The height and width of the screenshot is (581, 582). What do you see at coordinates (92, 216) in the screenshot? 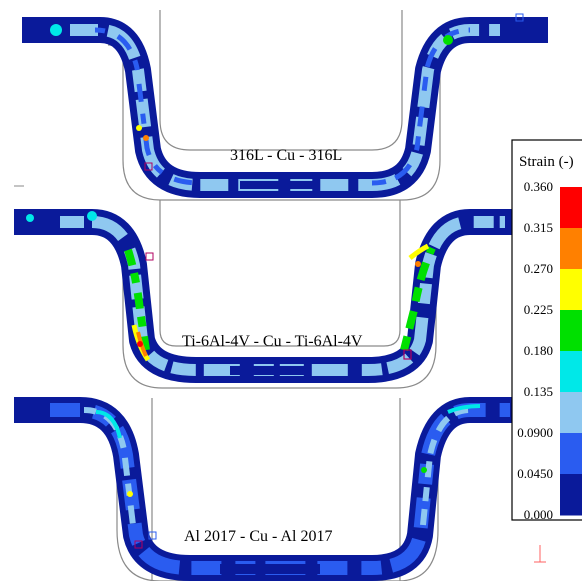
I see `hotspot-2c` at bounding box center [92, 216].